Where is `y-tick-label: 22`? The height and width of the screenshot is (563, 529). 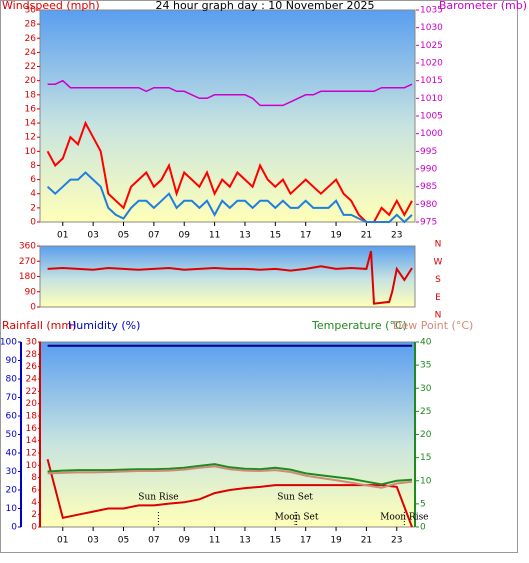
y-tick-label: 22 is located at coordinates (31, 392).